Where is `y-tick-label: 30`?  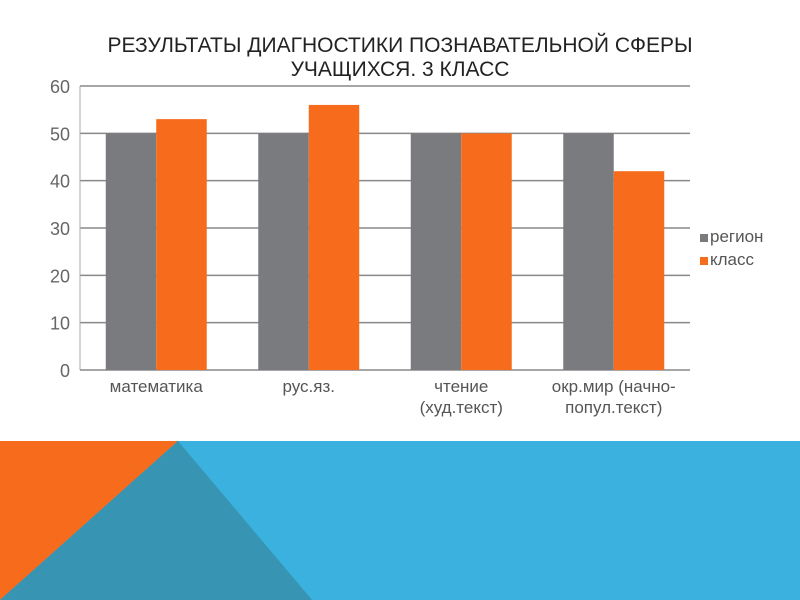 y-tick-label: 30 is located at coordinates (60, 229).